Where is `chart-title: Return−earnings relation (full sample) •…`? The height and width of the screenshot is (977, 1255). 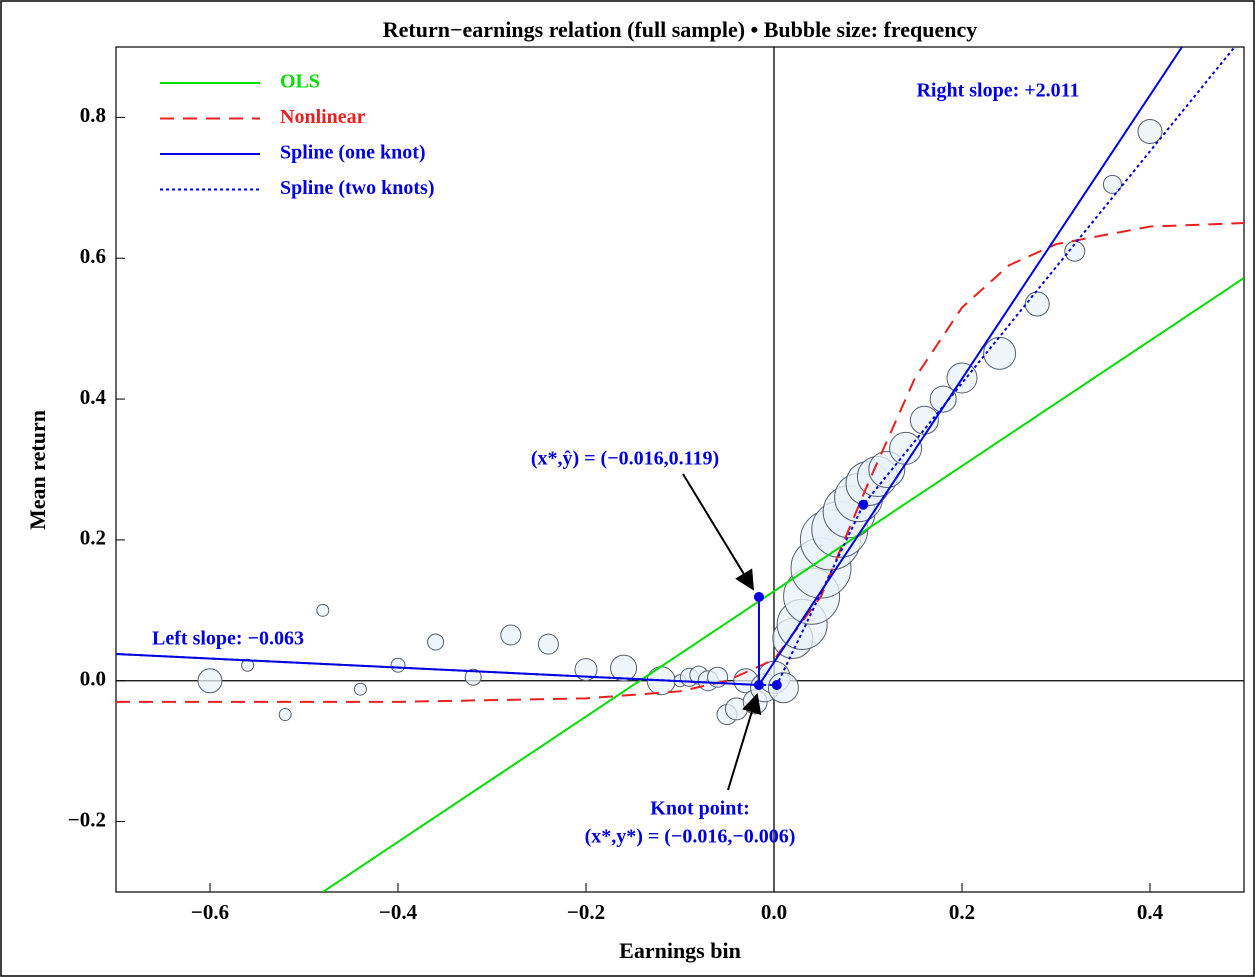
chart-title: Return−earnings relation (full sample) •… is located at coordinates (680, 29).